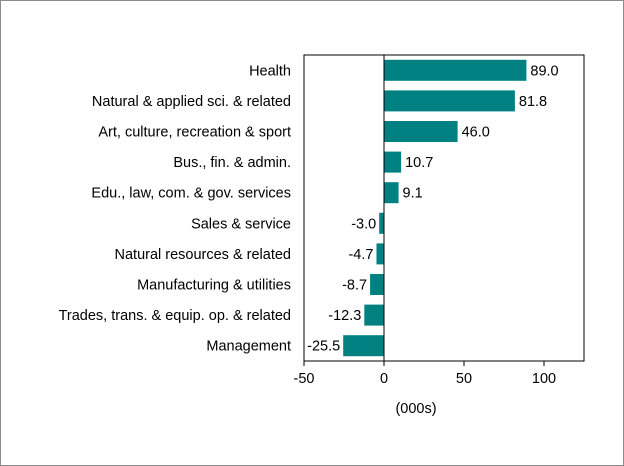 The width and height of the screenshot is (624, 466). Describe the element at coordinates (344, 316) in the screenshot. I see `data-label: -12.3` at that location.